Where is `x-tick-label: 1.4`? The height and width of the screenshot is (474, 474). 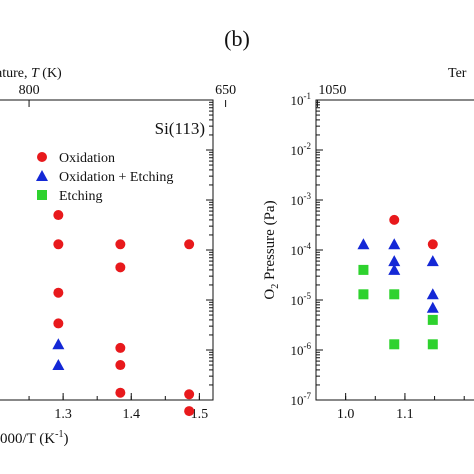
x-tick-label: 1.4 is located at coordinates (132, 414).